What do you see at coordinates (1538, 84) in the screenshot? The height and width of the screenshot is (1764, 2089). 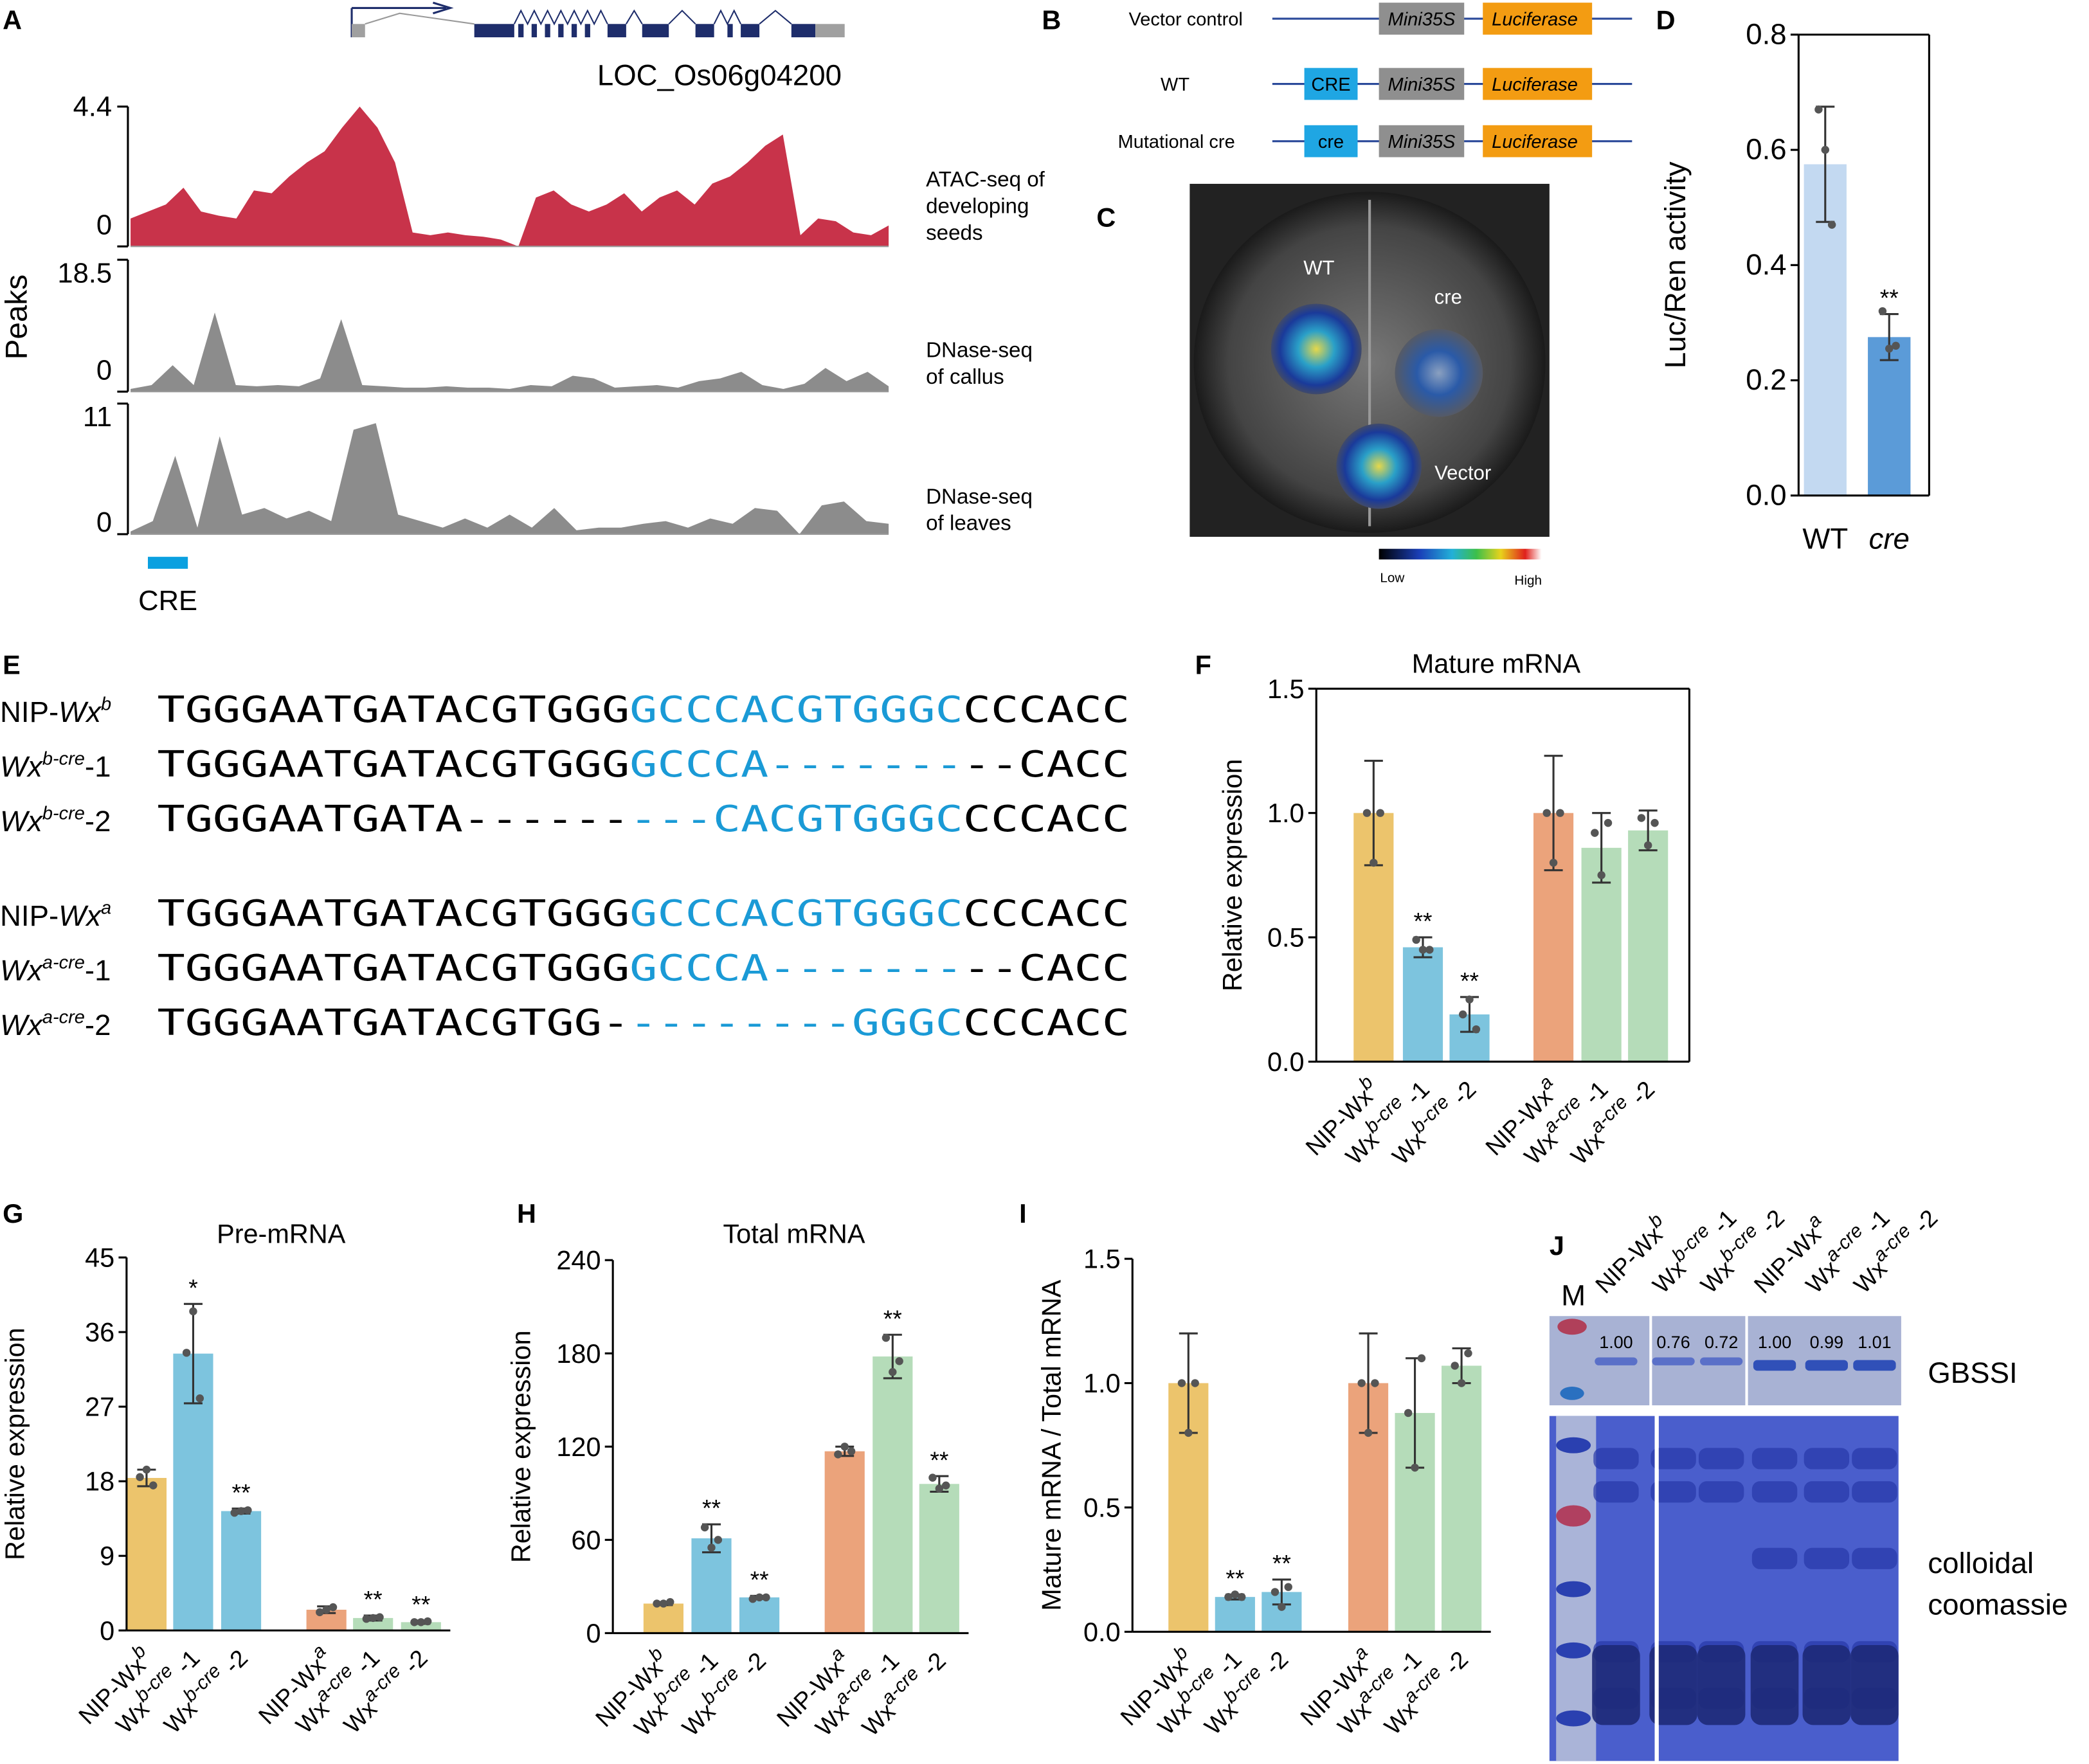 I see `reporter-box` at bounding box center [1538, 84].